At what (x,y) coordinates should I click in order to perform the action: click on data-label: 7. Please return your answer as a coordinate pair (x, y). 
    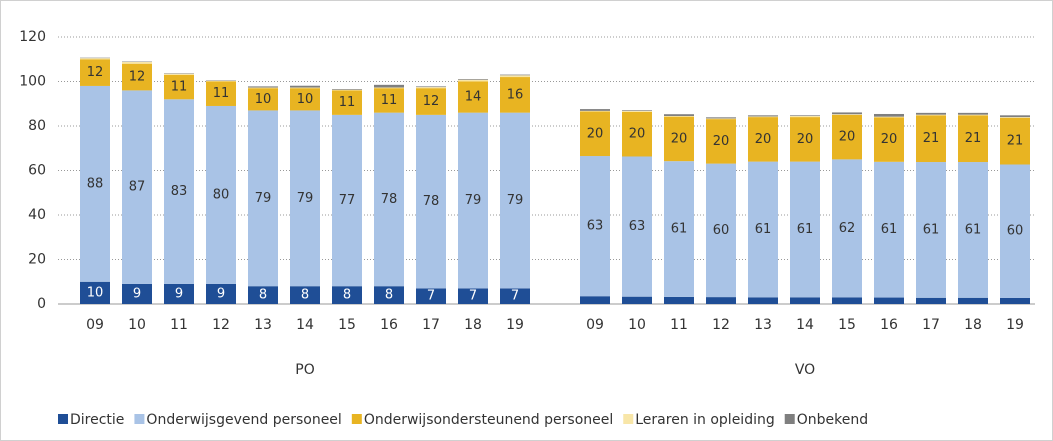
    Looking at the image, I should click on (515, 296).